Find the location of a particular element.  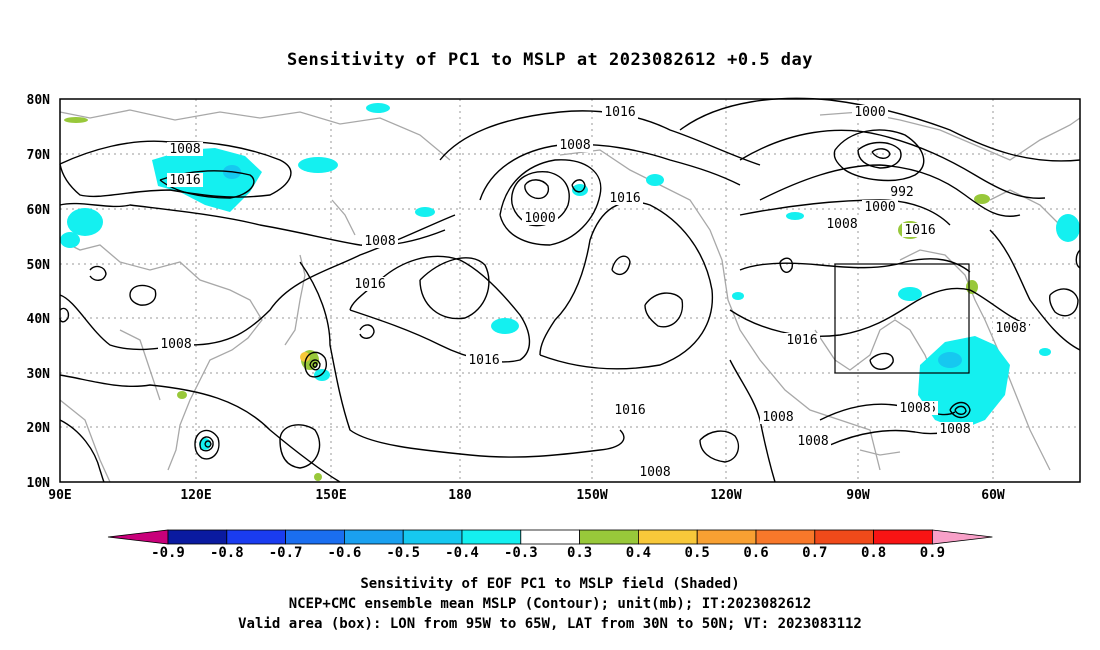

lat-label: 70N is located at coordinates (39, 155).